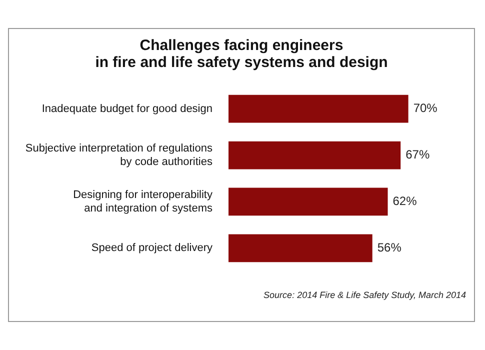  What do you see at coordinates (389, 247) in the screenshot?
I see `data-label: 56%` at bounding box center [389, 247].